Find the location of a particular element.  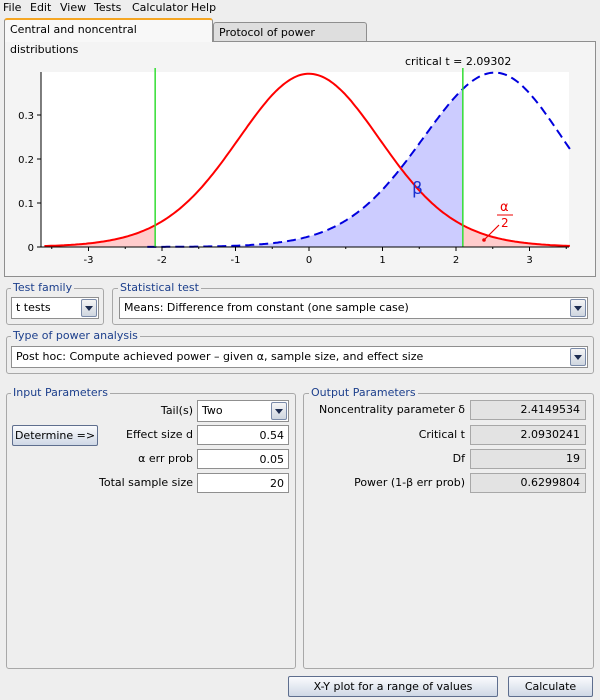

x-tick-label: 3 is located at coordinates (529, 260).